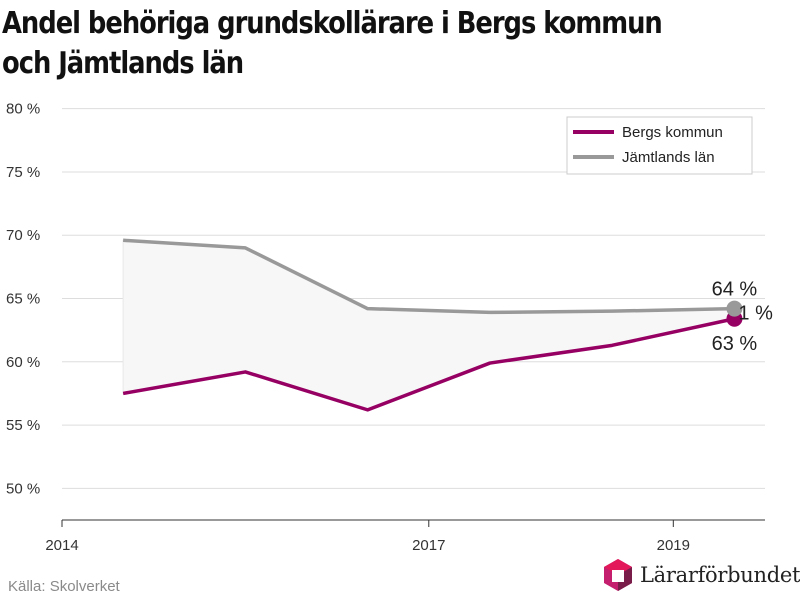  I want to click on end-labels: 64 % 63 % 1 %, so click(742, 317).